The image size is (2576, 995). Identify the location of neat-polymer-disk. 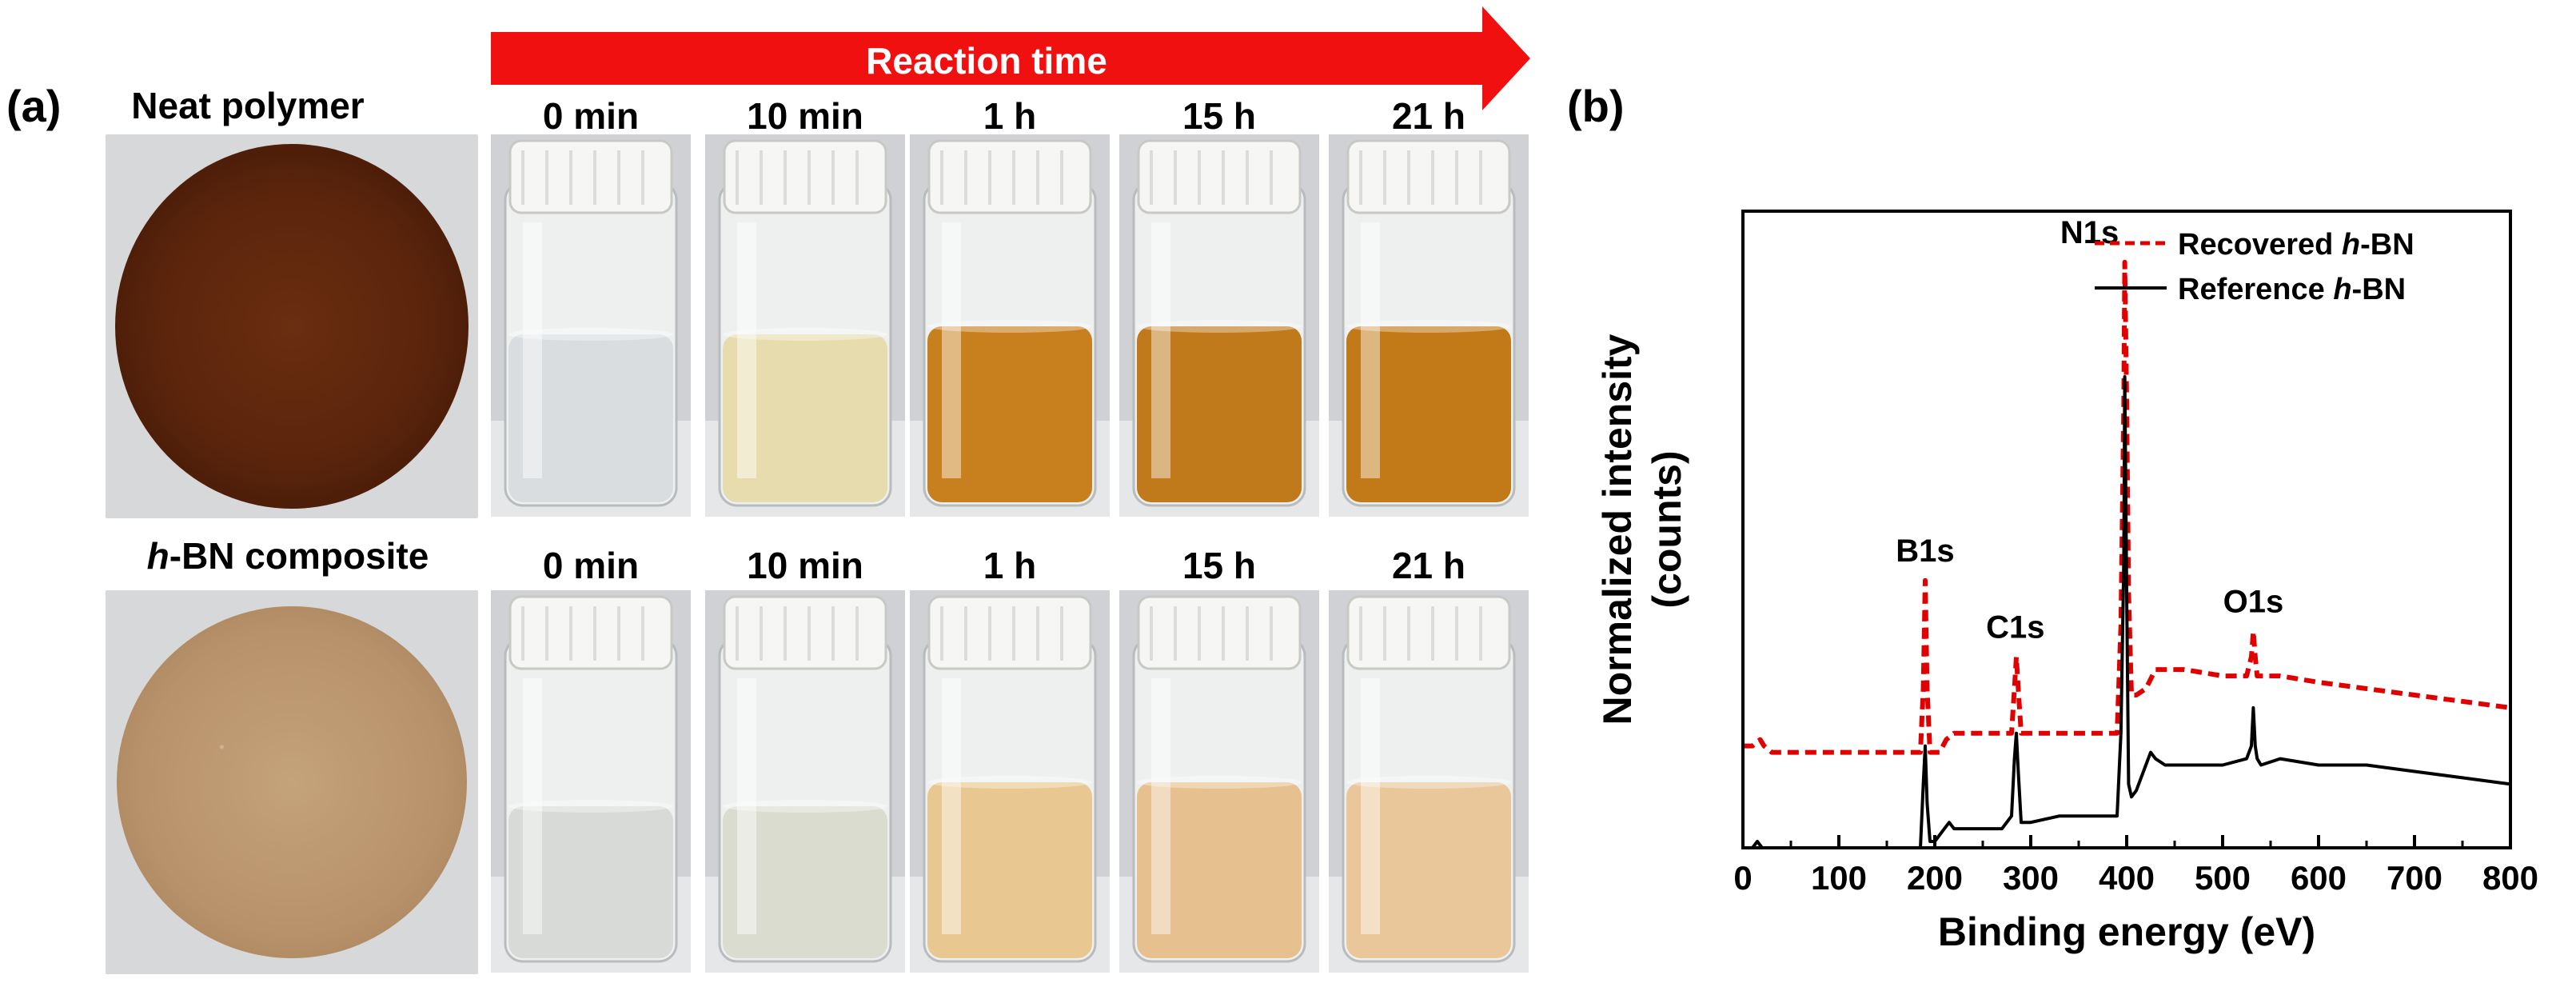
(292, 326).